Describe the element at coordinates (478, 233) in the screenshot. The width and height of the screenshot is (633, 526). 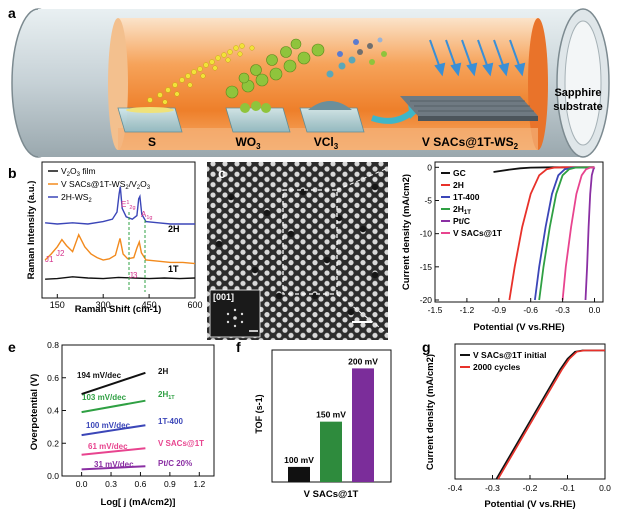
I see `legend-d-5: V SACs@1T` at that location.